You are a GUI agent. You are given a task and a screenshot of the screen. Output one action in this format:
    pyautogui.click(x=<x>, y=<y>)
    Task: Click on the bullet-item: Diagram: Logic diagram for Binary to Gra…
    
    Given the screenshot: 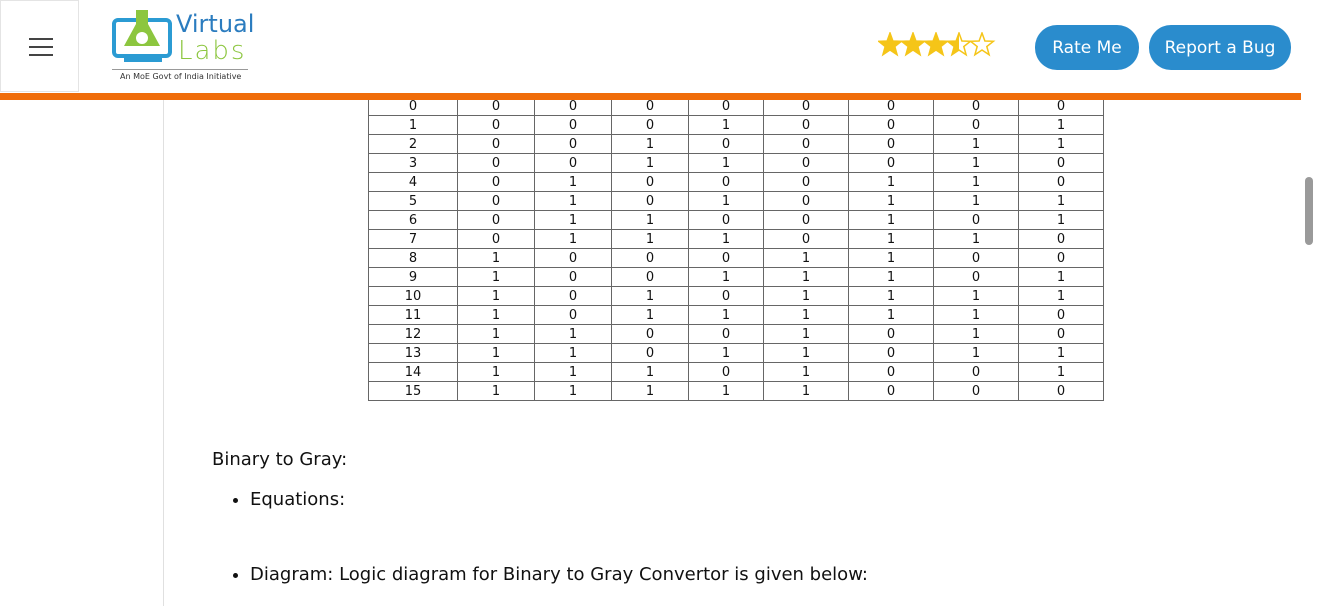 What is the action you would take?
    pyautogui.click(x=559, y=574)
    